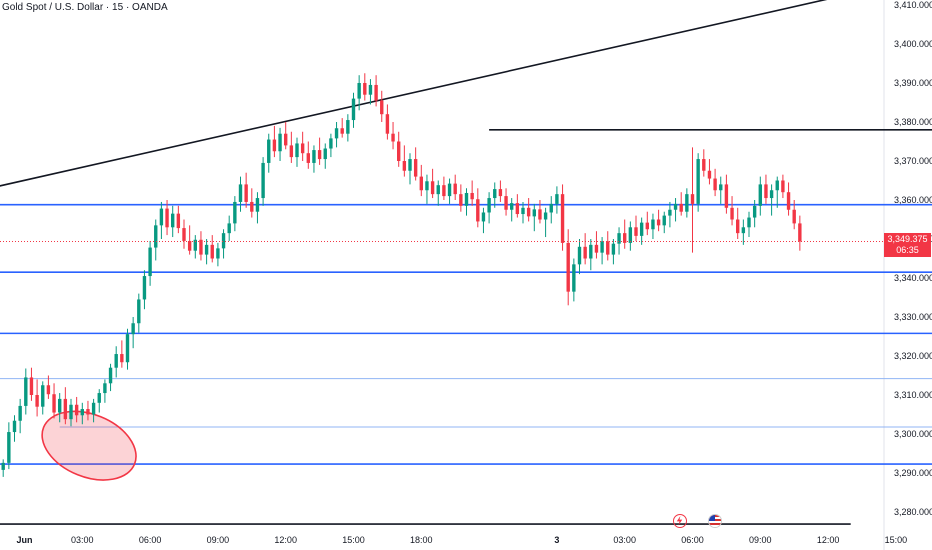 The width and height of the screenshot is (932, 550). I want to click on price-tick-label: 3,360.000, so click(913, 200).